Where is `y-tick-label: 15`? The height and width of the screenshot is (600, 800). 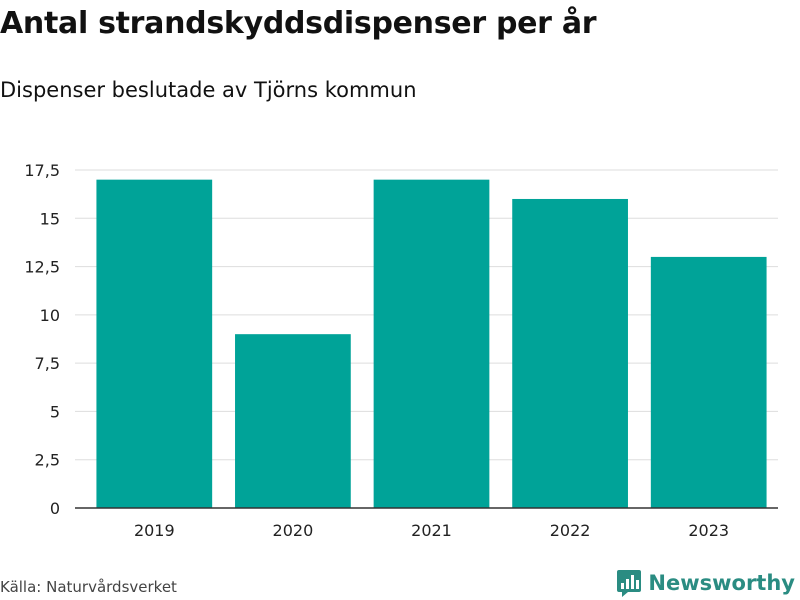 y-tick-label: 15 is located at coordinates (50, 218).